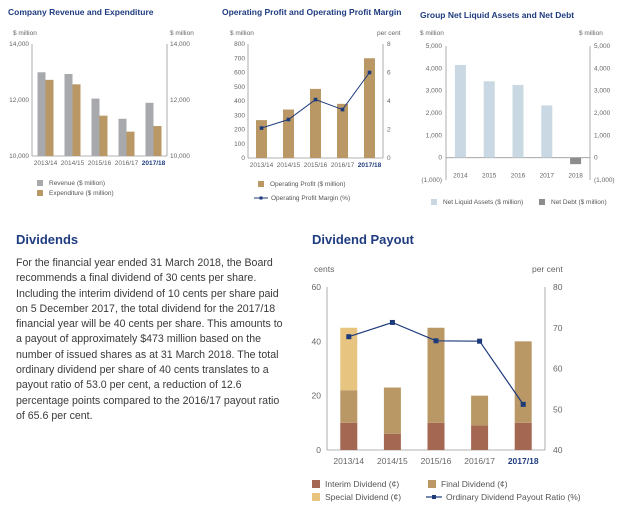  What do you see at coordinates (239, 130) in the screenshot?
I see `op-ytick-left: 200` at bounding box center [239, 130].